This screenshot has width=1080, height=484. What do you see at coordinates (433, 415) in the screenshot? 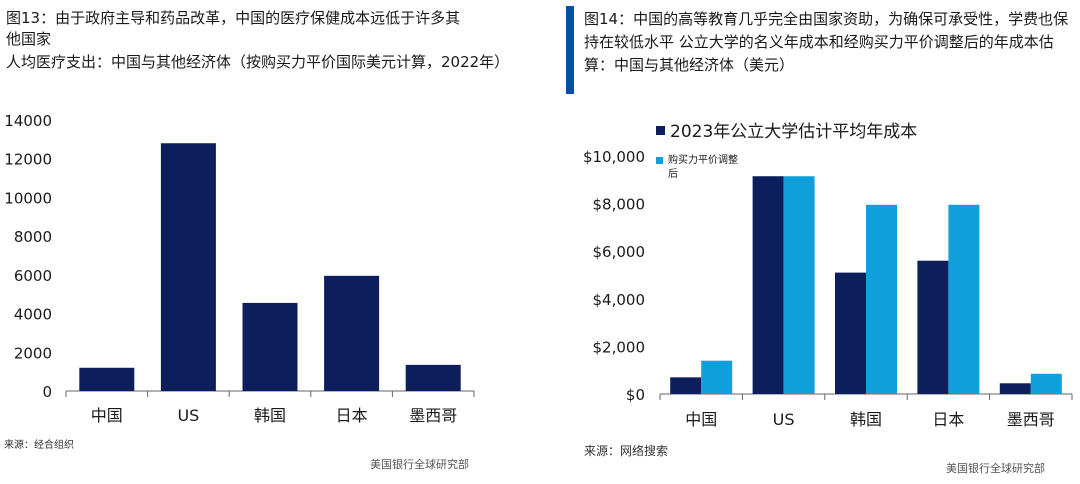
I see `left-x-tick-label: 墨西哥` at bounding box center [433, 415].